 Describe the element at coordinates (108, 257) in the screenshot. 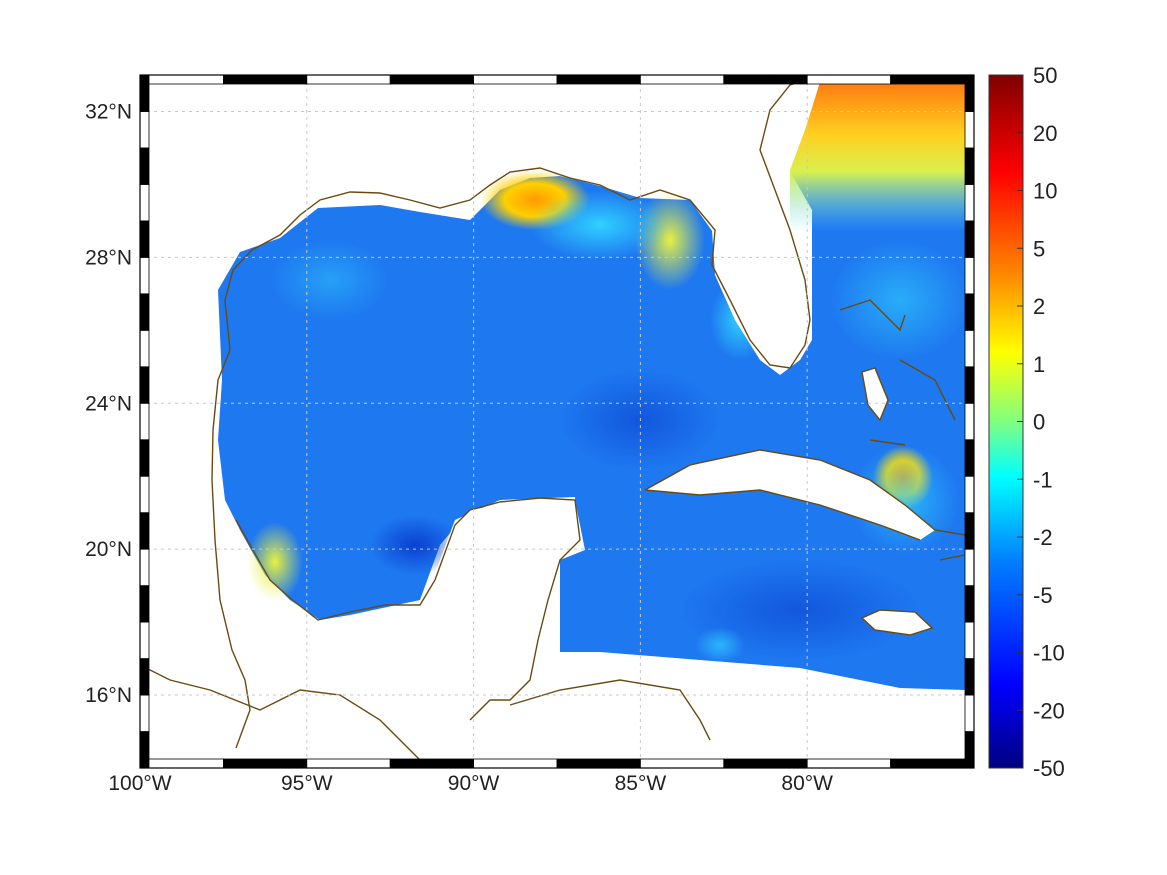

I see `lat-tick-label: 28°N` at that location.